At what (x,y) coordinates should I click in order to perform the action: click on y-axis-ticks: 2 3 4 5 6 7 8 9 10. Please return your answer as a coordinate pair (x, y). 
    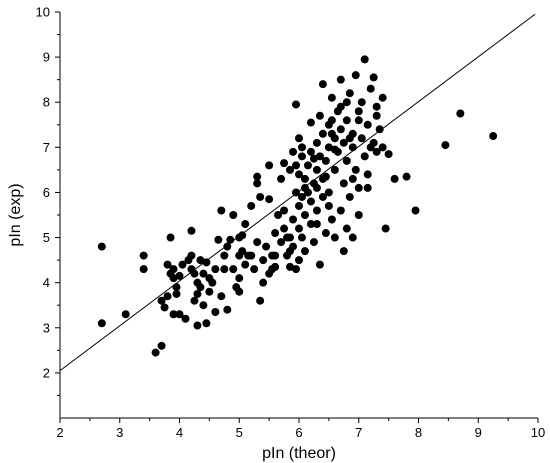
    Looking at the image, I should click on (48, 200).